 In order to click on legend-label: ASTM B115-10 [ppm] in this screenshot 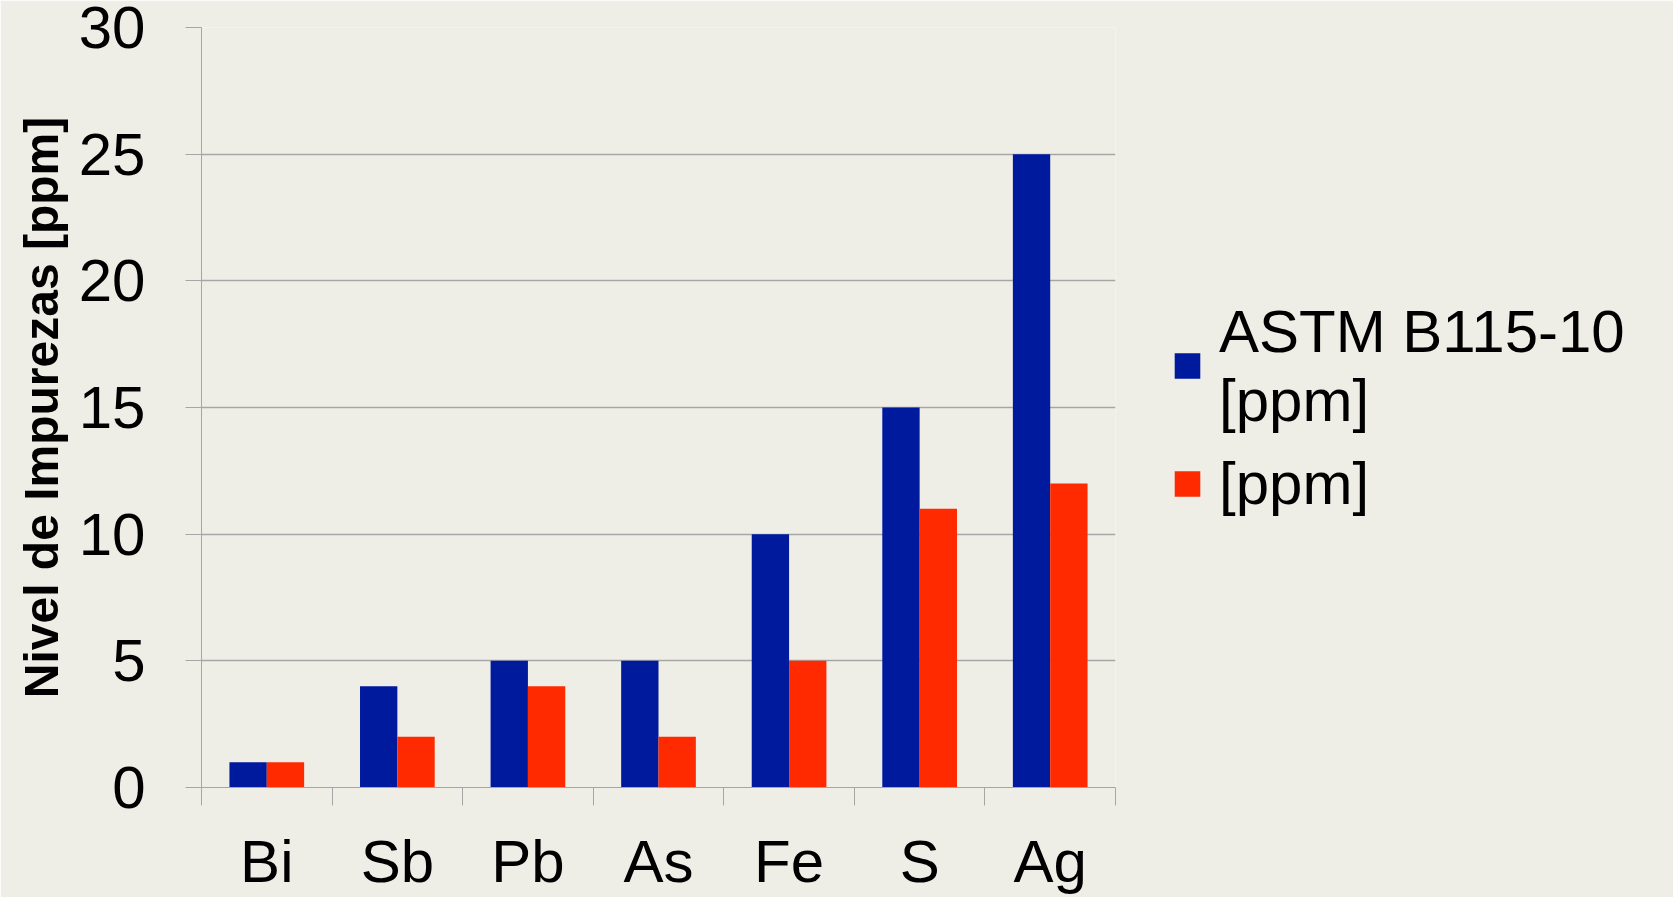, I will do `click(1422, 365)`.